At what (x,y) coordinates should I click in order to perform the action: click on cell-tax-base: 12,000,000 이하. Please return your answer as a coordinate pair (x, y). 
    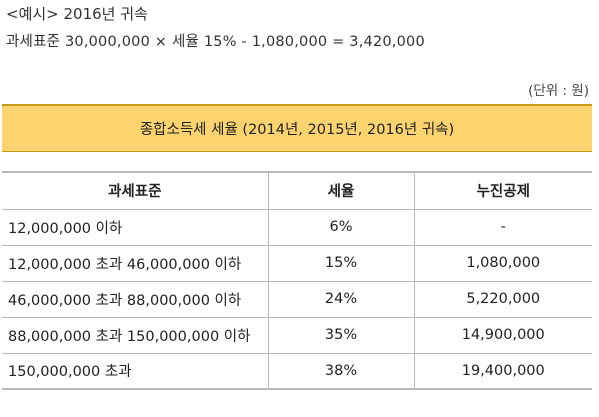
    Looking at the image, I should click on (135, 227).